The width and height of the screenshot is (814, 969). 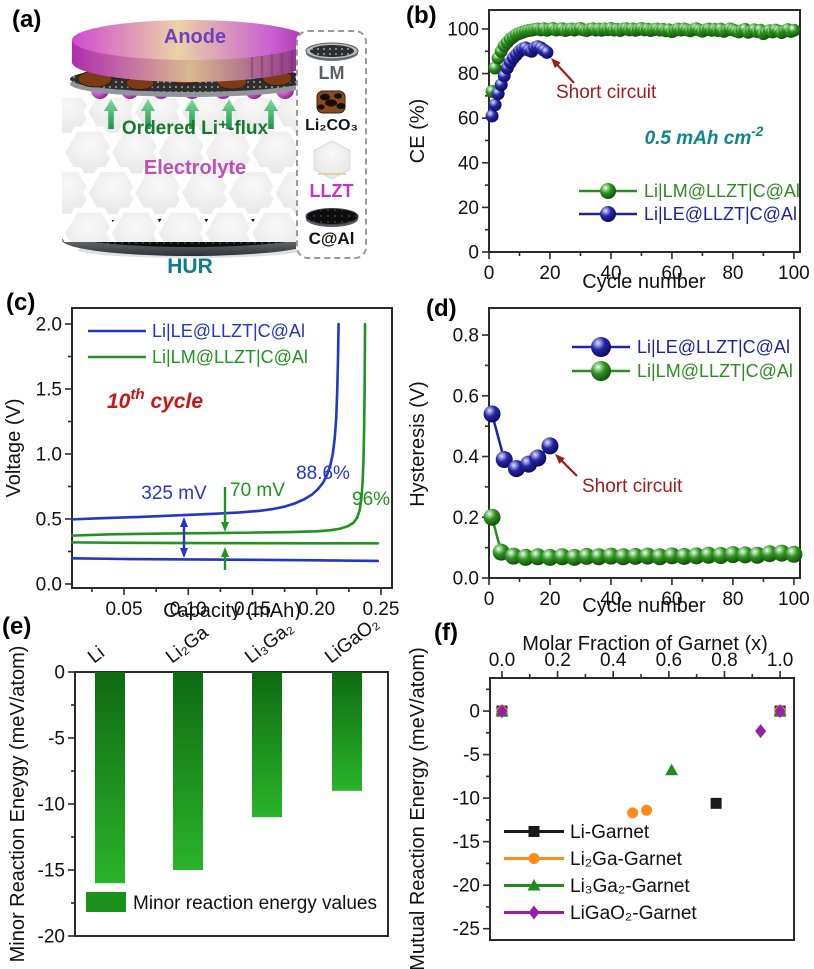 I want to click on legend-b: Li|LM@LLZT|C@Al Li|LE@LLZT|C@Al, so click(x=689, y=202).